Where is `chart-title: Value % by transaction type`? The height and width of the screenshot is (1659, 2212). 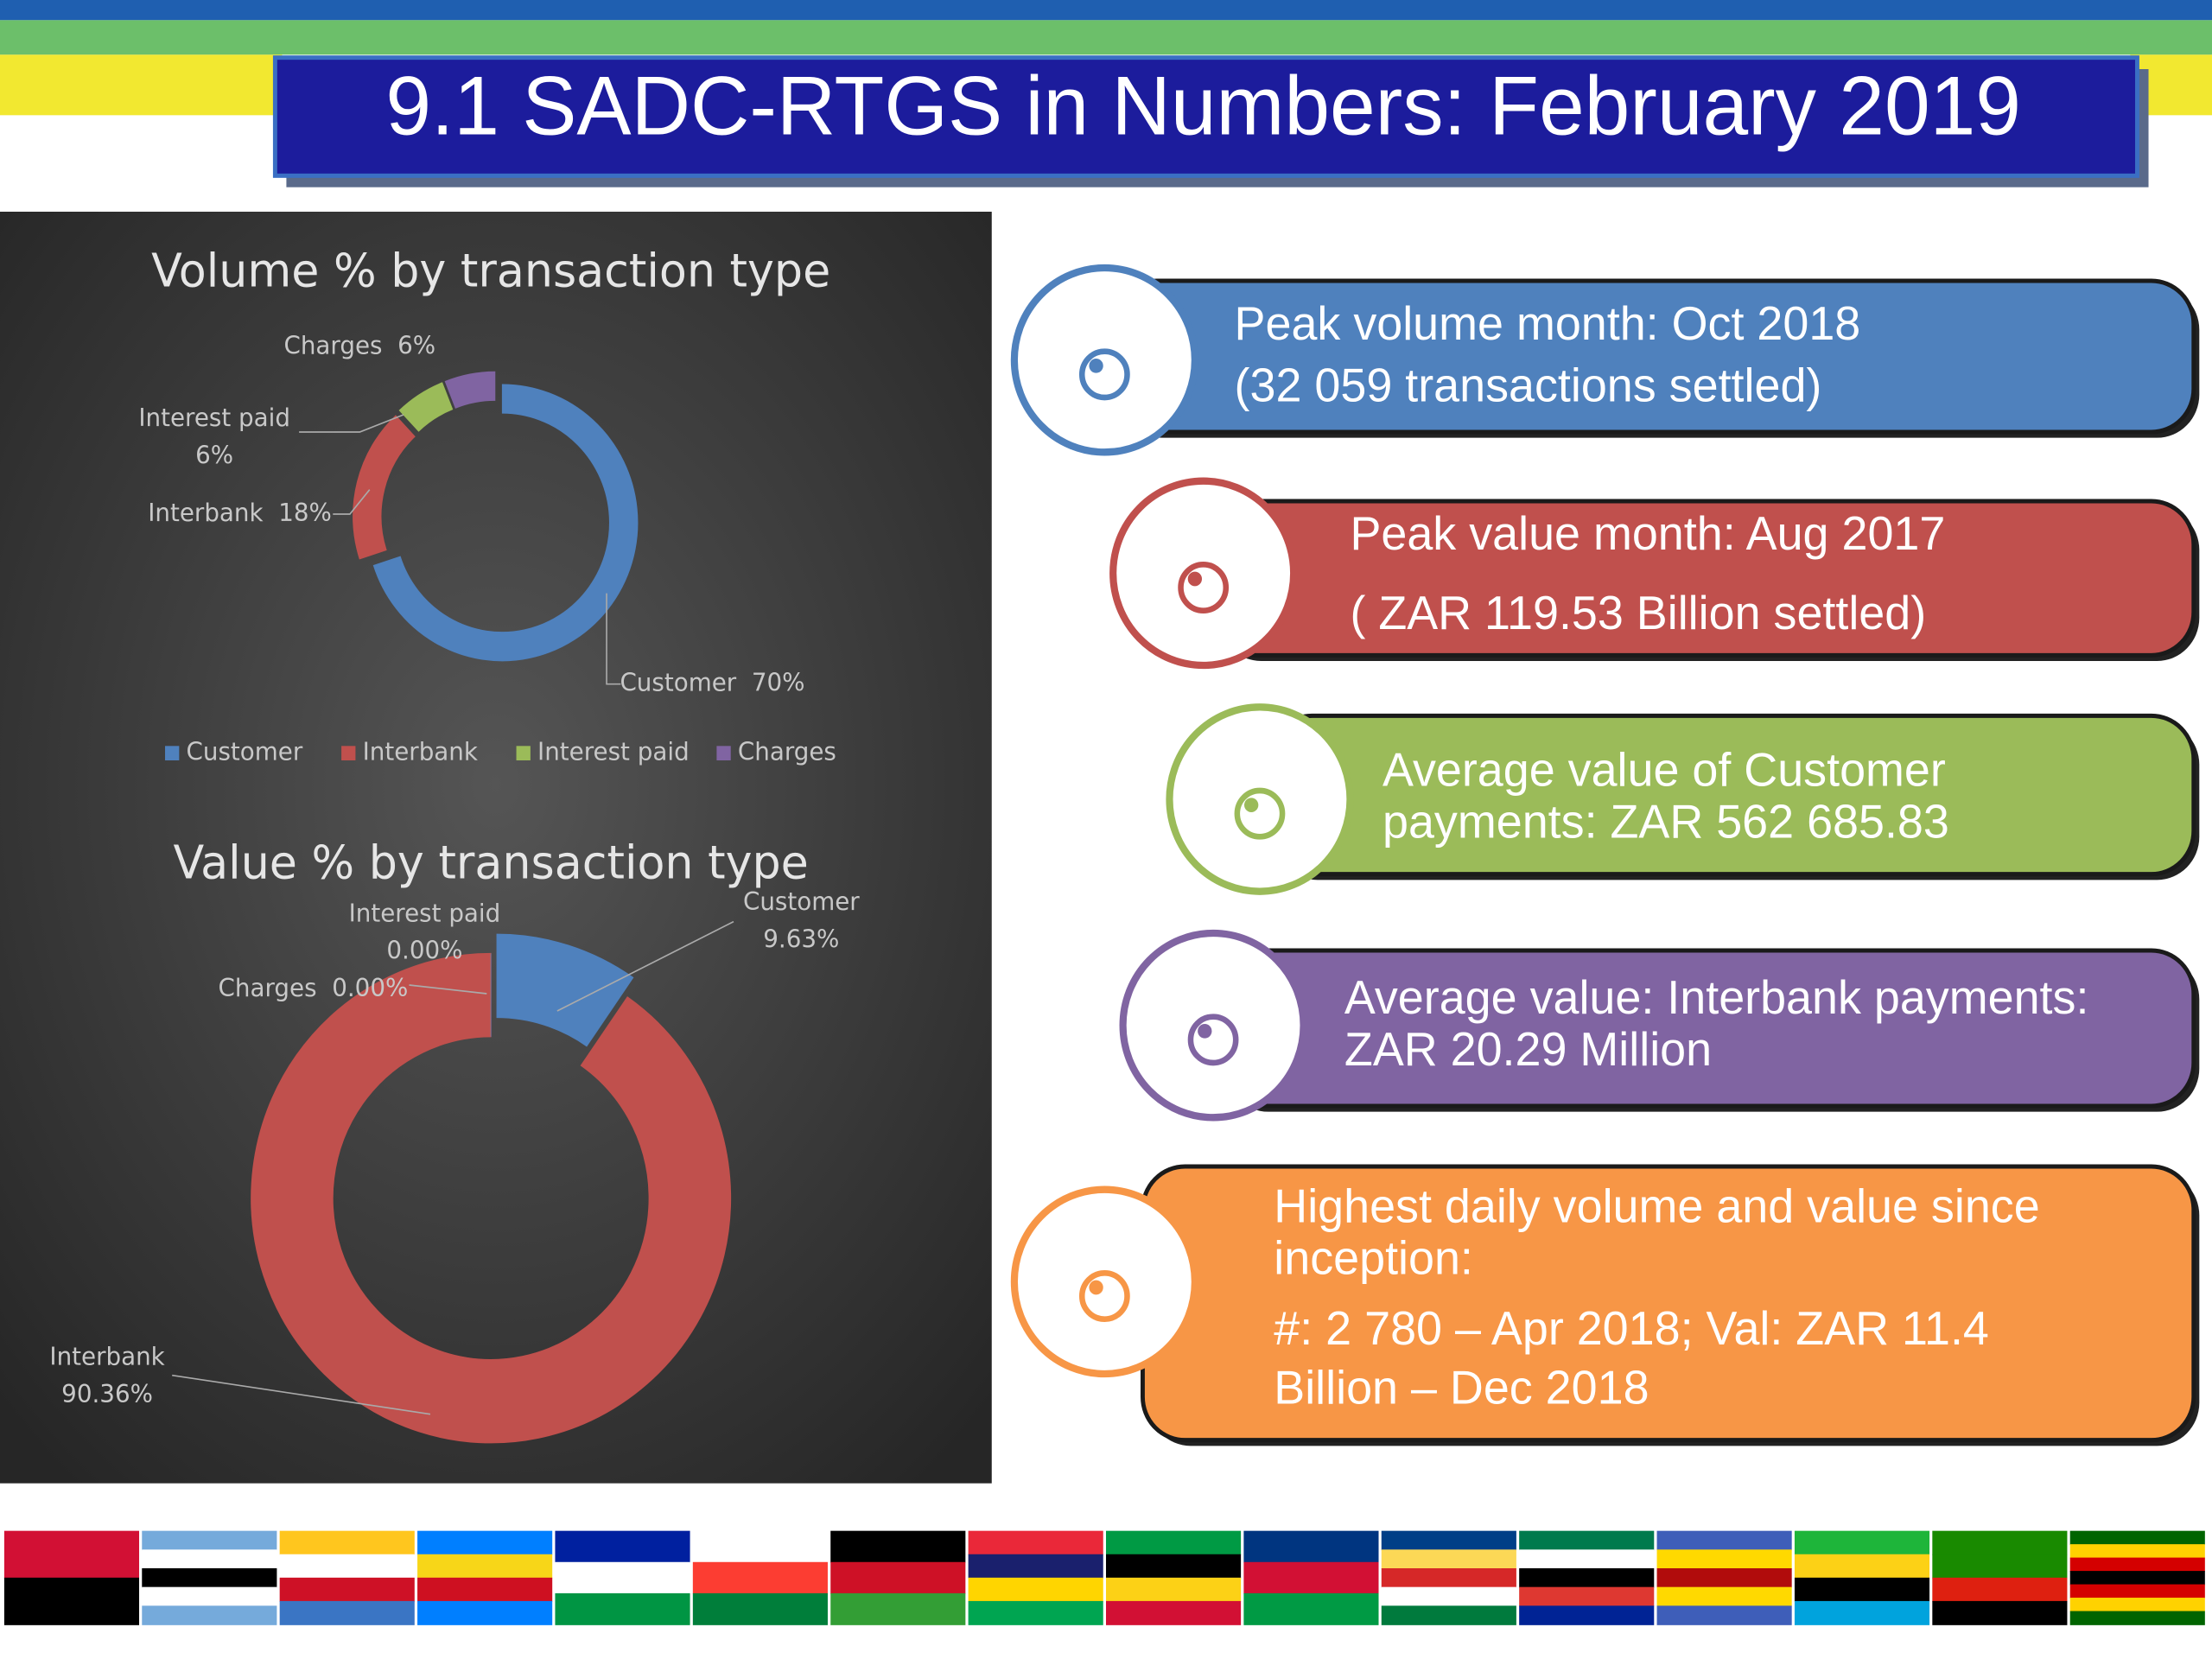
chart-title: Value % by transaction type is located at coordinates (491, 863).